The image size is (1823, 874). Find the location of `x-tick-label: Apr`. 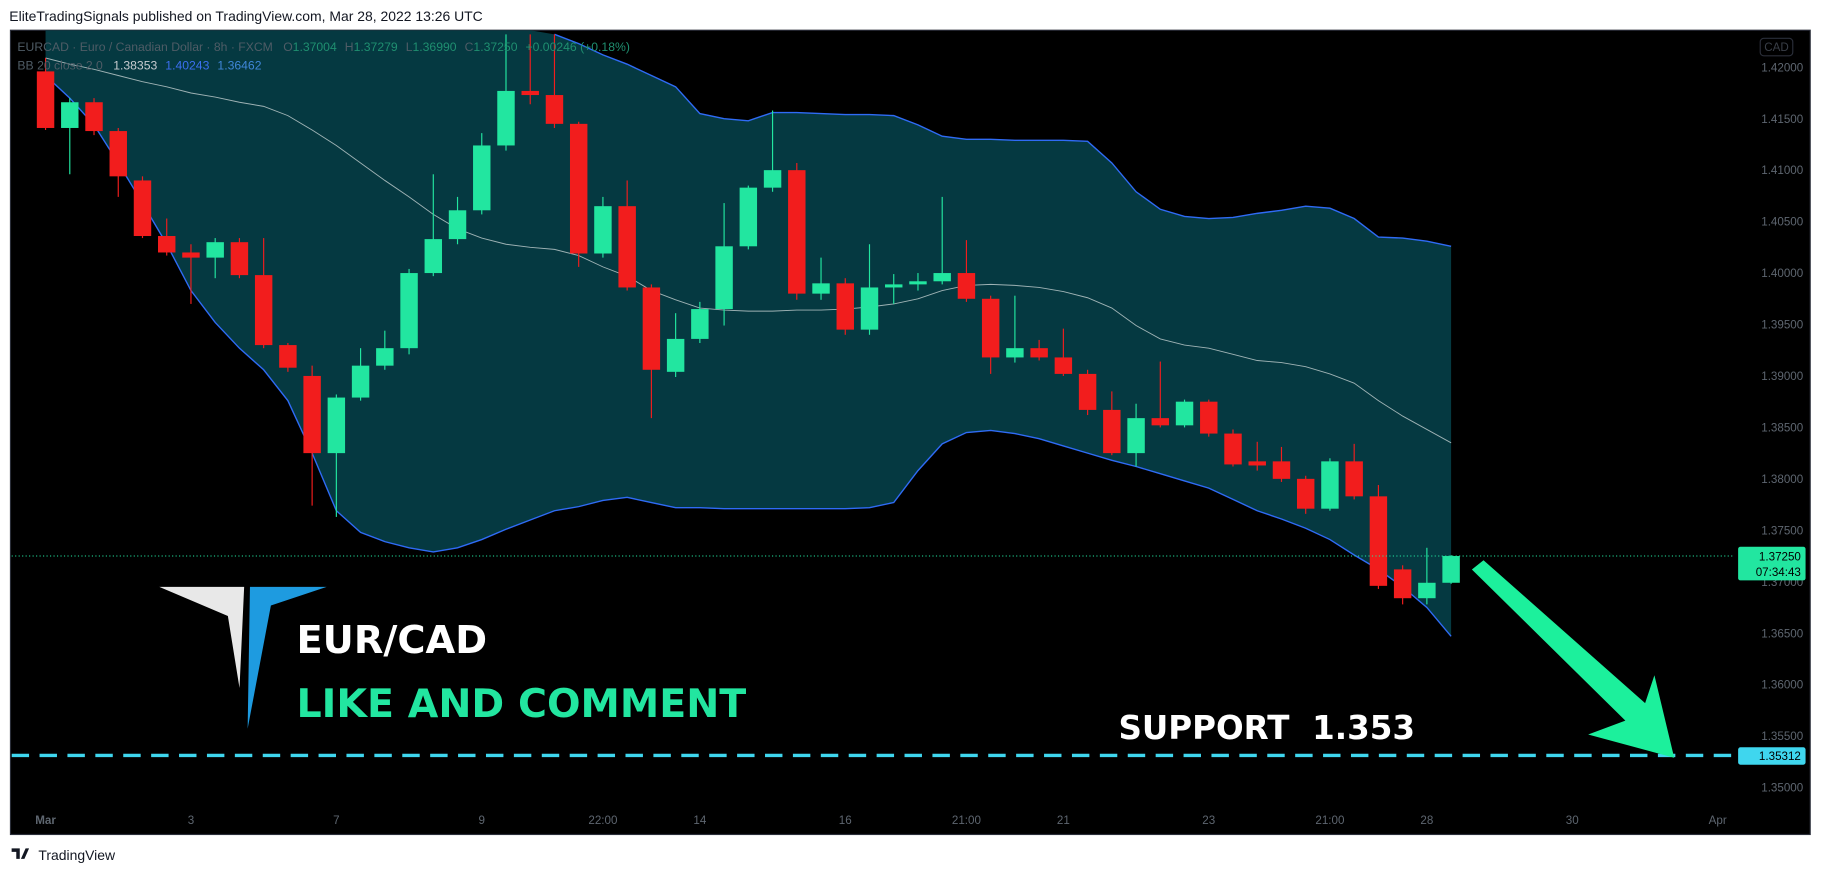

x-tick-label: Apr is located at coordinates (1718, 820).